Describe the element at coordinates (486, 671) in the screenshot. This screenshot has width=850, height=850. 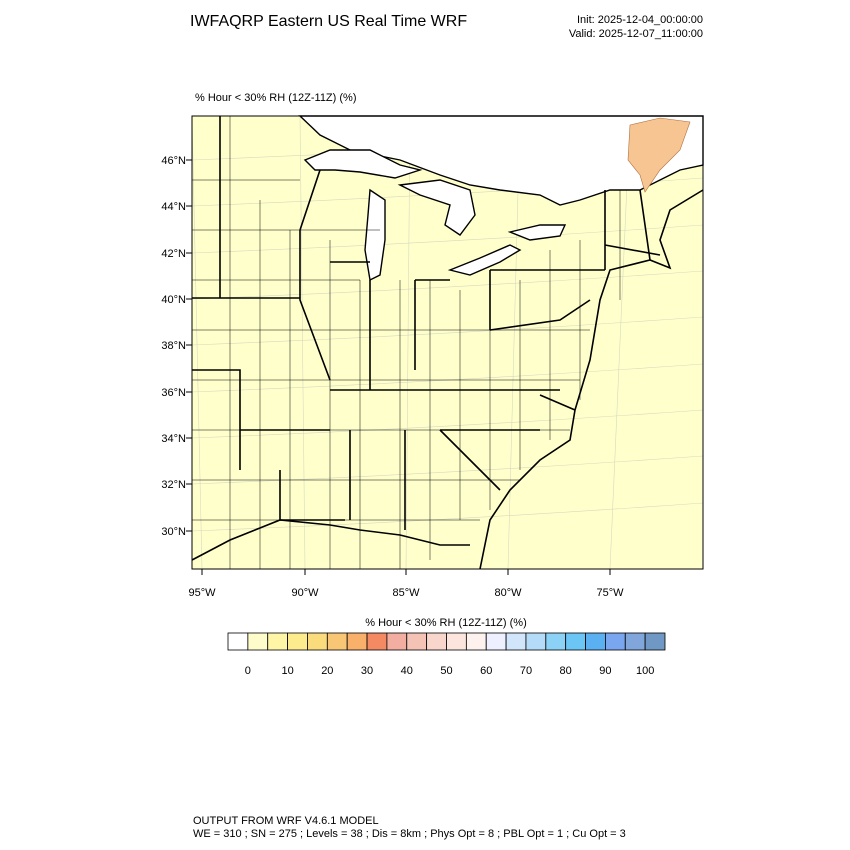
I see `colorbar-tick-label: 60` at that location.